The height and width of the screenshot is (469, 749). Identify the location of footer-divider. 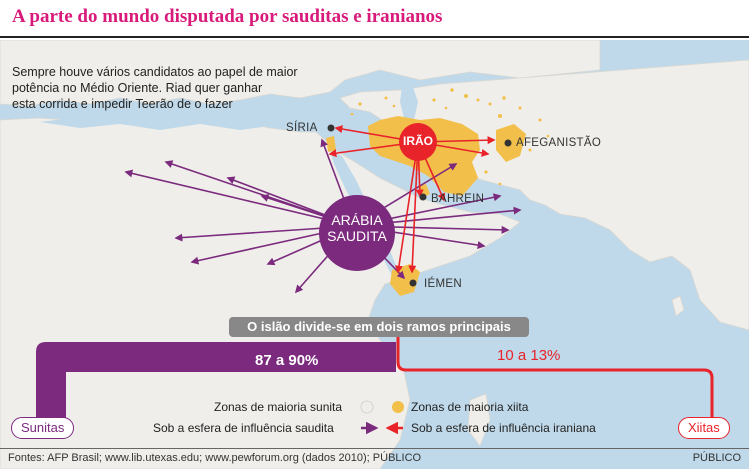
(374, 448).